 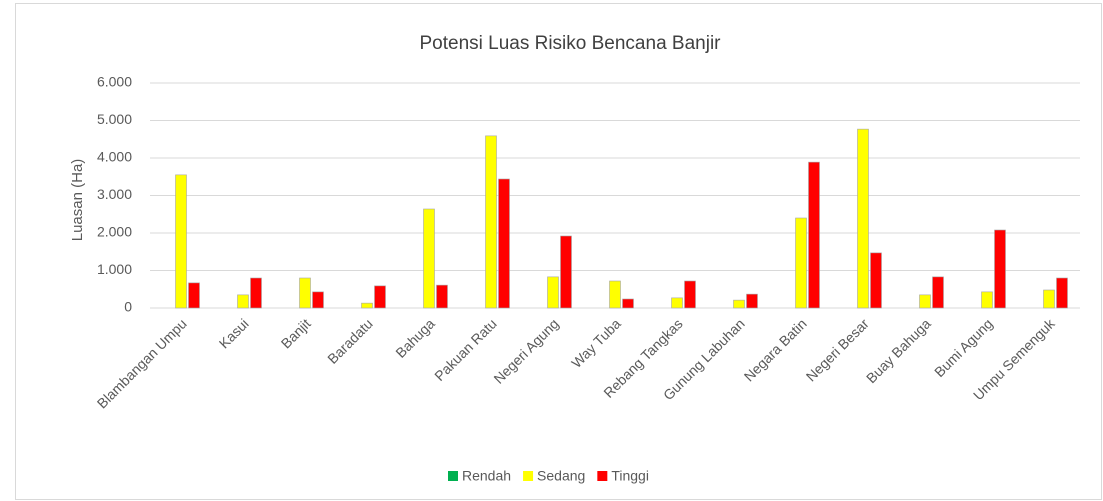 What do you see at coordinates (114, 194) in the screenshot?
I see `y-tick-label: 3.000` at bounding box center [114, 194].